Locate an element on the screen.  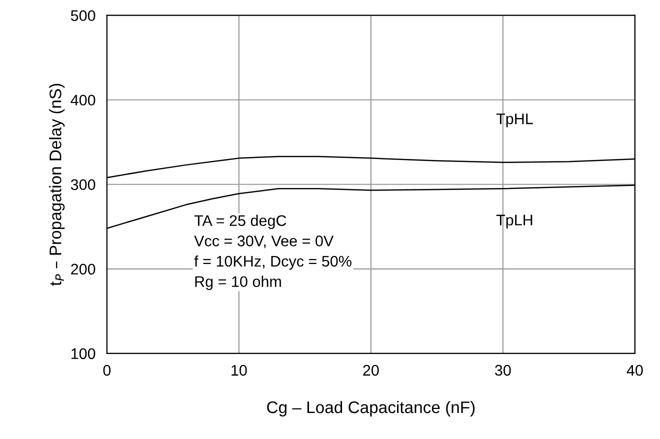
x-tick-label: 40 is located at coordinates (634, 370).